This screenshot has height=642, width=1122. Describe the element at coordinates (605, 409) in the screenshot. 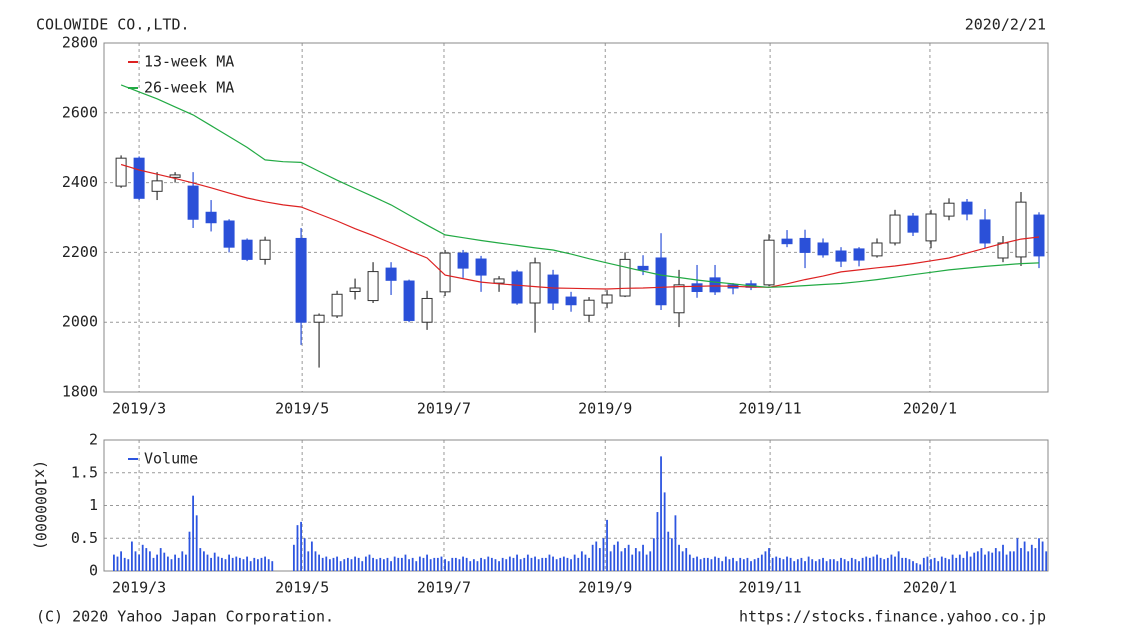

I see `x-tick-label: 2019/9` at that location.